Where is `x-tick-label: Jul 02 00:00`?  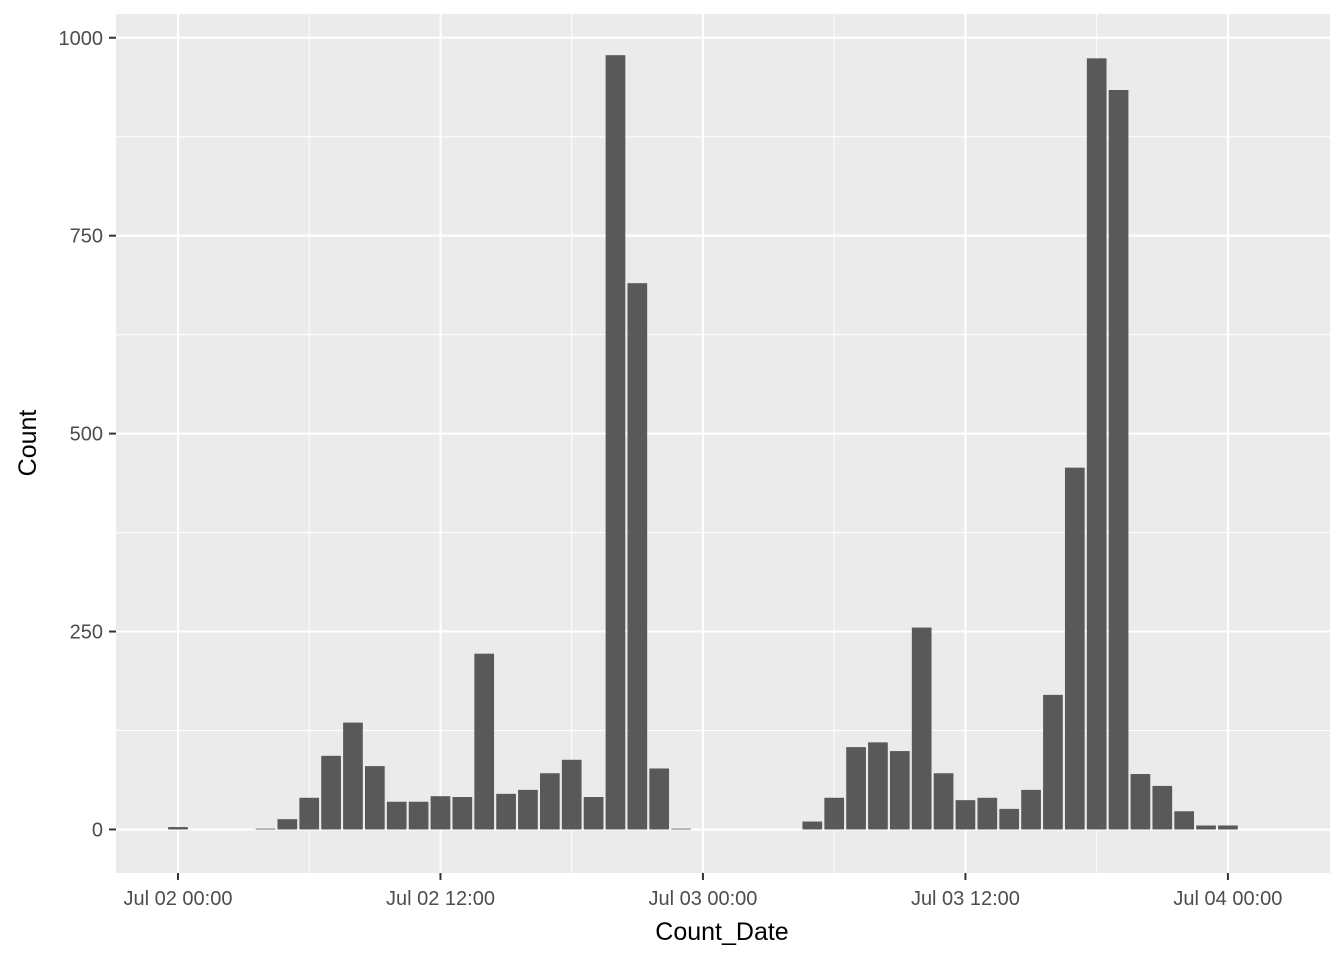 x-tick-label: Jul 02 00:00 is located at coordinates (177, 899).